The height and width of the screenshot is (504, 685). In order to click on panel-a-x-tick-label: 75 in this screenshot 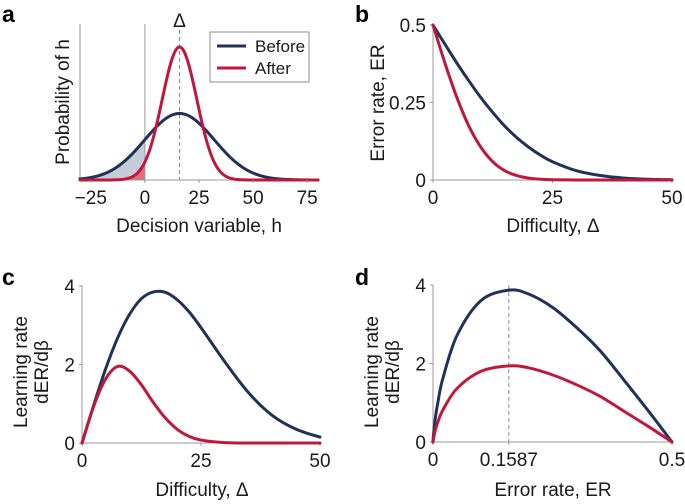, I will do `click(307, 198)`.